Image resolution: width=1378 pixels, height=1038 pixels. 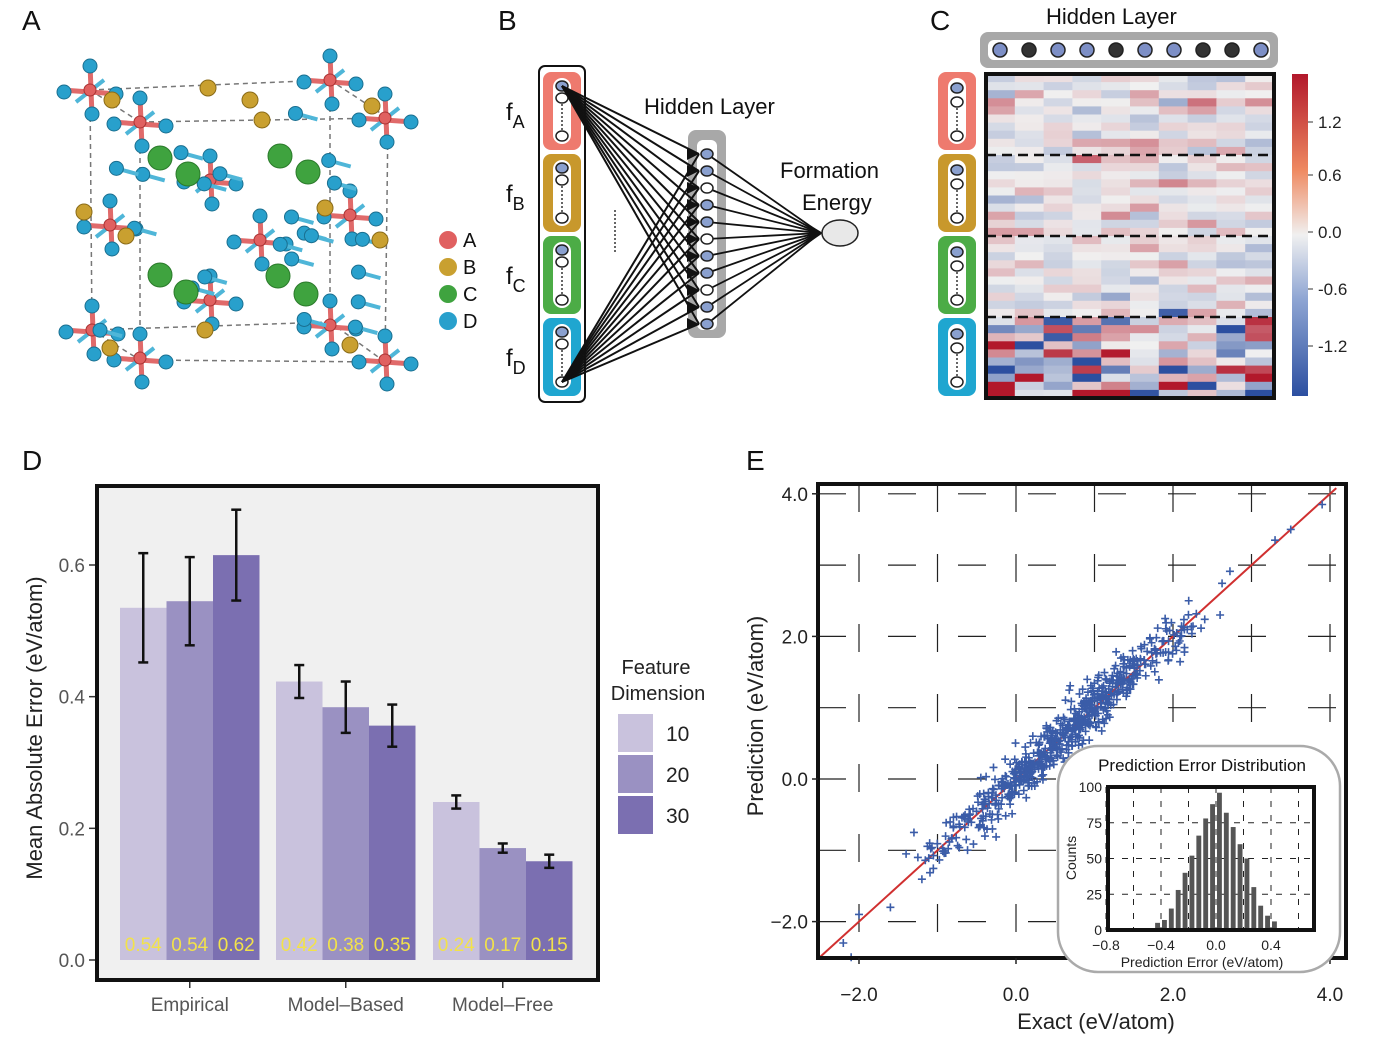 What do you see at coordinates (1178, 909) in the screenshot?
I see `inset-bar` at bounding box center [1178, 909].